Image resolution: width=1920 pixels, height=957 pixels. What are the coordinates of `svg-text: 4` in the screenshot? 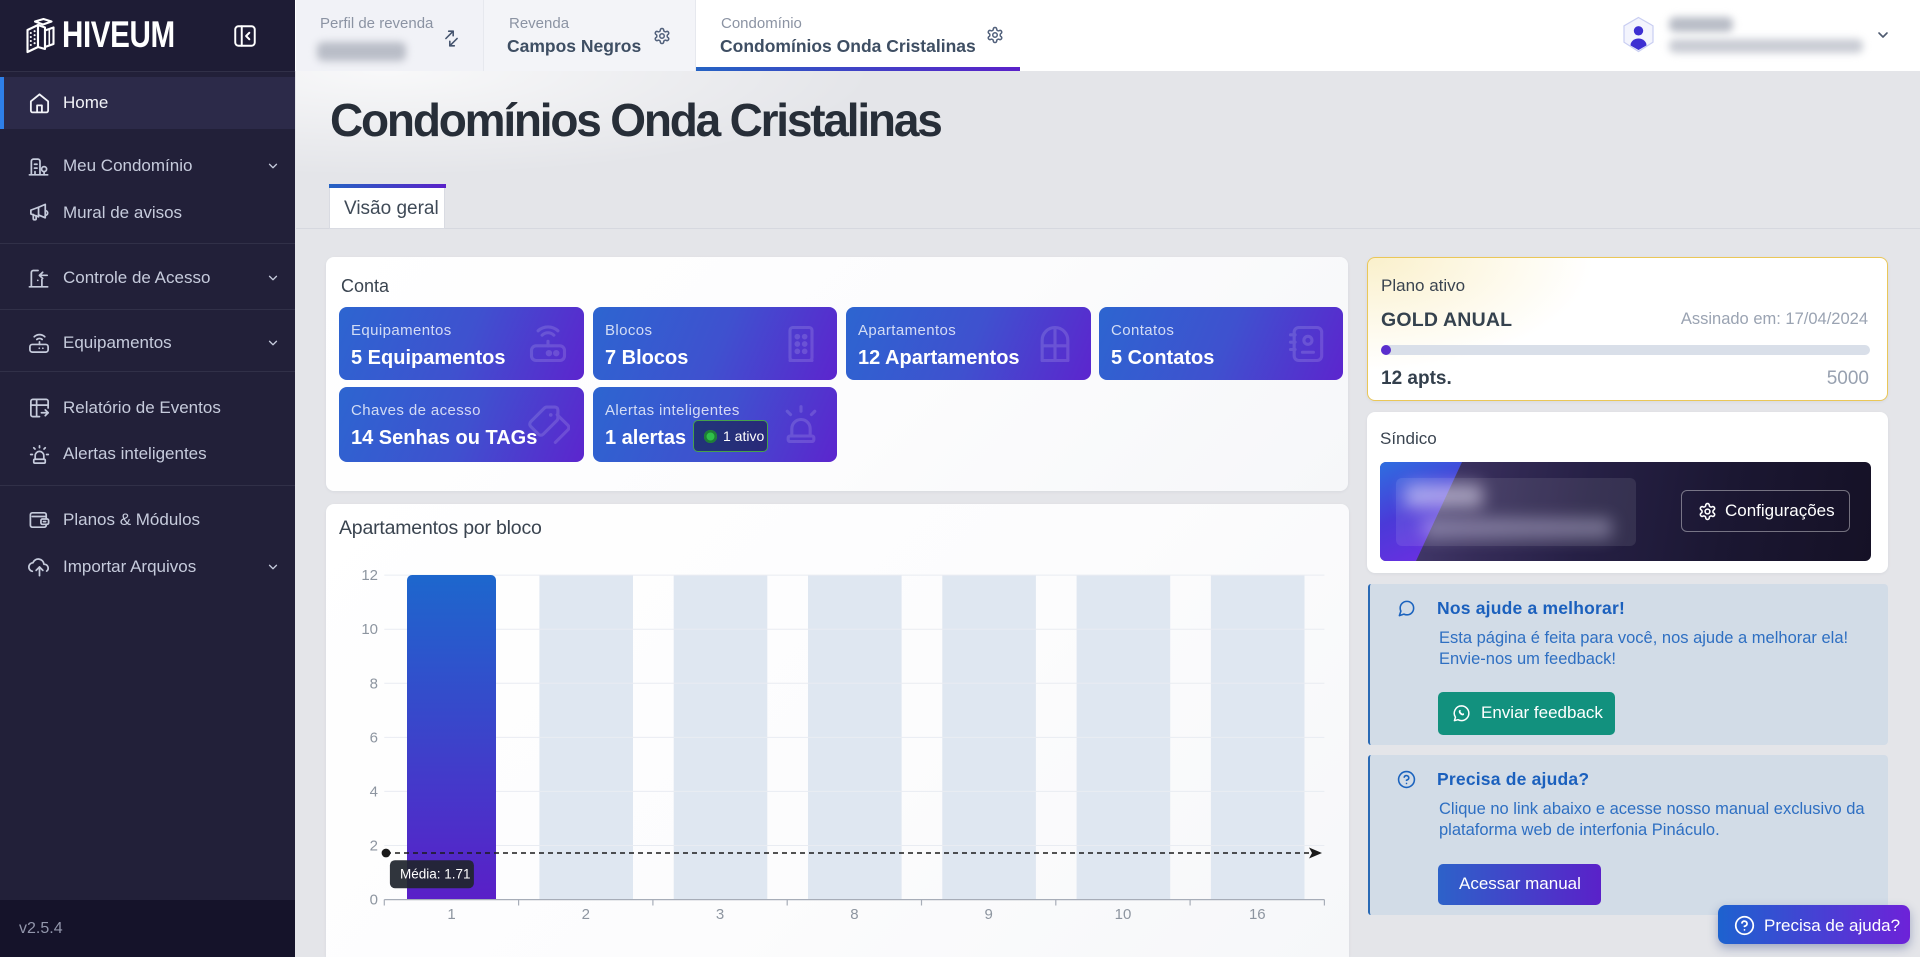 It's located at (374, 791).